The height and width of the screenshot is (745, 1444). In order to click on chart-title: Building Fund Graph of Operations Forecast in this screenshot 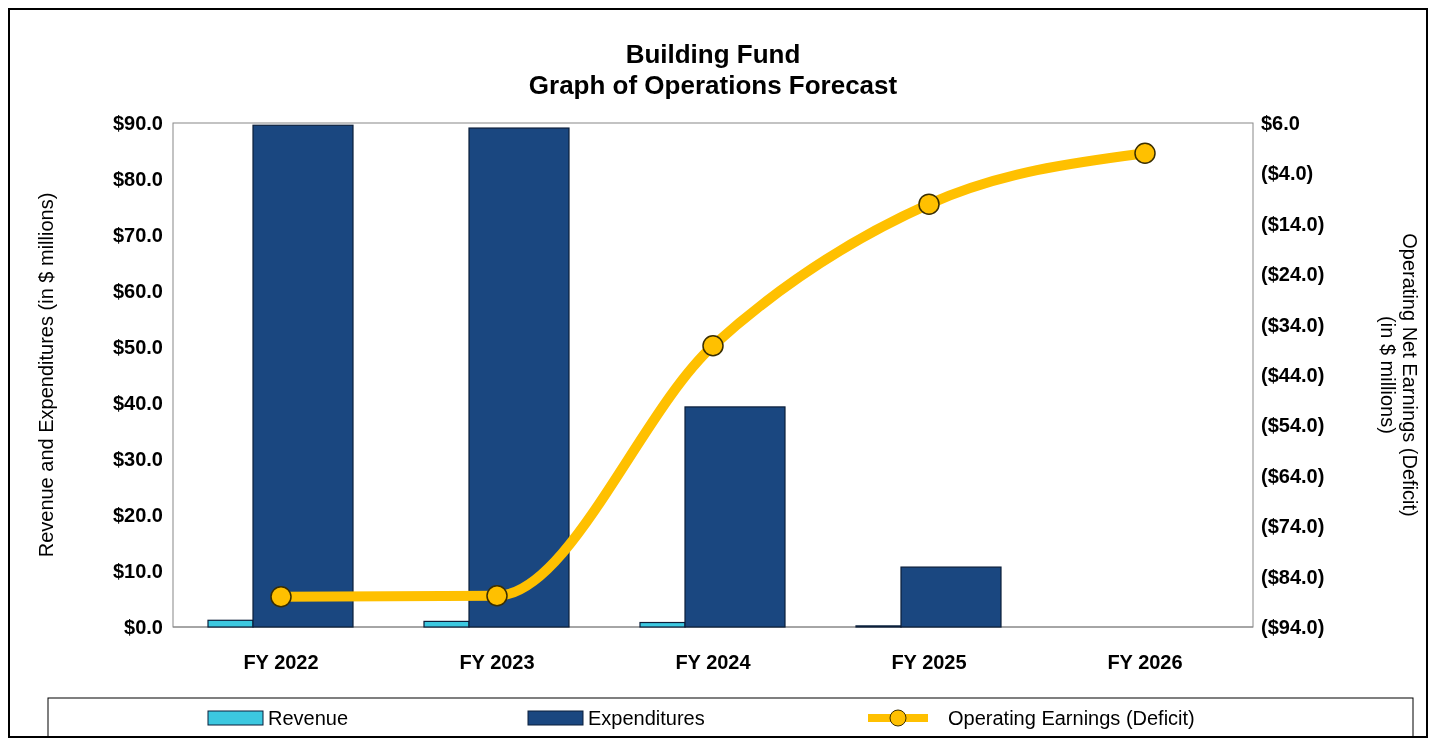, I will do `click(713, 69)`.